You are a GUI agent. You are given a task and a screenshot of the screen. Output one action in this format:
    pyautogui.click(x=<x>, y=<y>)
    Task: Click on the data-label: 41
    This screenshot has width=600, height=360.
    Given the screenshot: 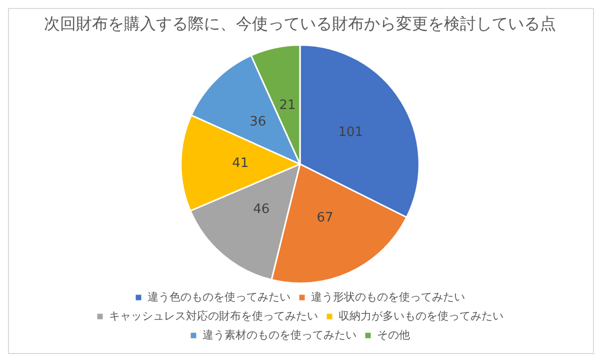 What is the action you would take?
    pyautogui.click(x=240, y=163)
    